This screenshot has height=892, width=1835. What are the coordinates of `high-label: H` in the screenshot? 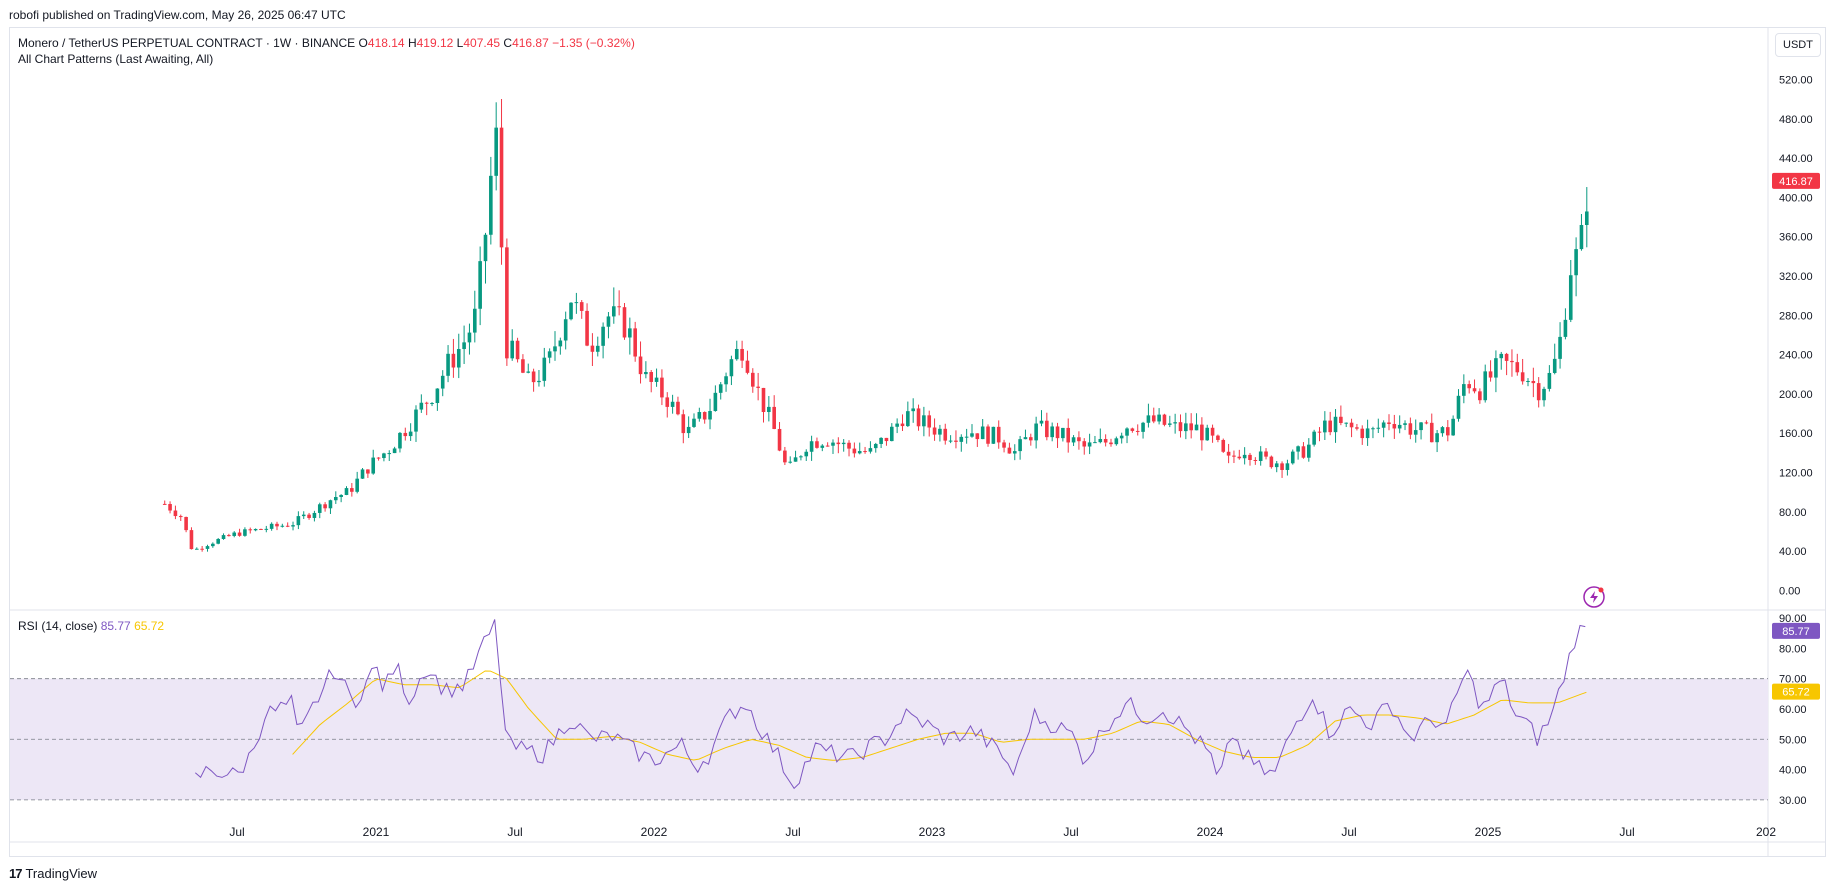 It's located at (412, 43).